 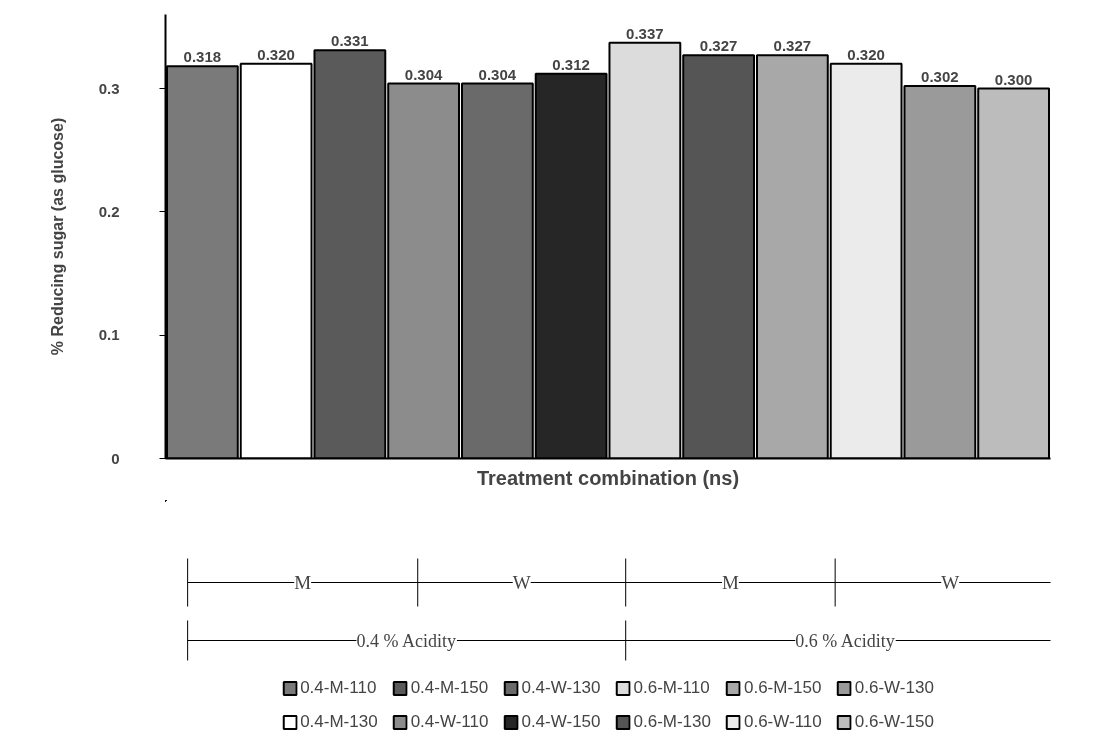 What do you see at coordinates (608, 477) in the screenshot?
I see `x-axis-title: Treatment combination (ns)` at bounding box center [608, 477].